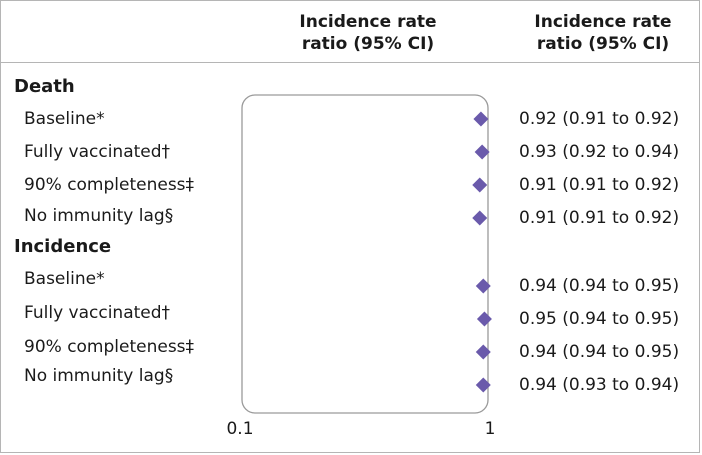  What do you see at coordinates (483, 352) in the screenshot?
I see `estimate-marker-incidence-90-completeness` at bounding box center [483, 352].